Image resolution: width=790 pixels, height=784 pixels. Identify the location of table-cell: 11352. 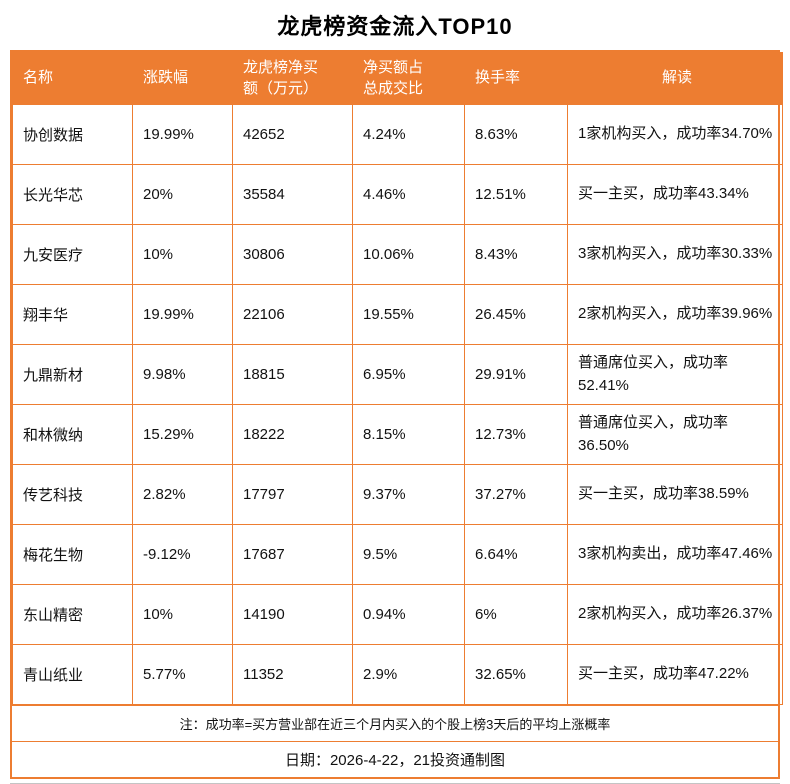
(292, 674).